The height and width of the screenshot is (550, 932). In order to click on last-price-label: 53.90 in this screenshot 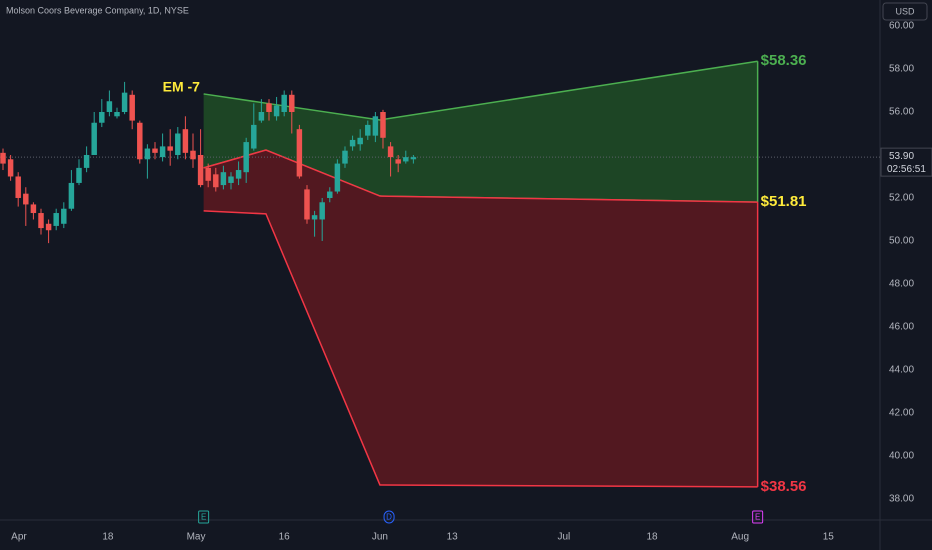, I will do `click(901, 156)`.